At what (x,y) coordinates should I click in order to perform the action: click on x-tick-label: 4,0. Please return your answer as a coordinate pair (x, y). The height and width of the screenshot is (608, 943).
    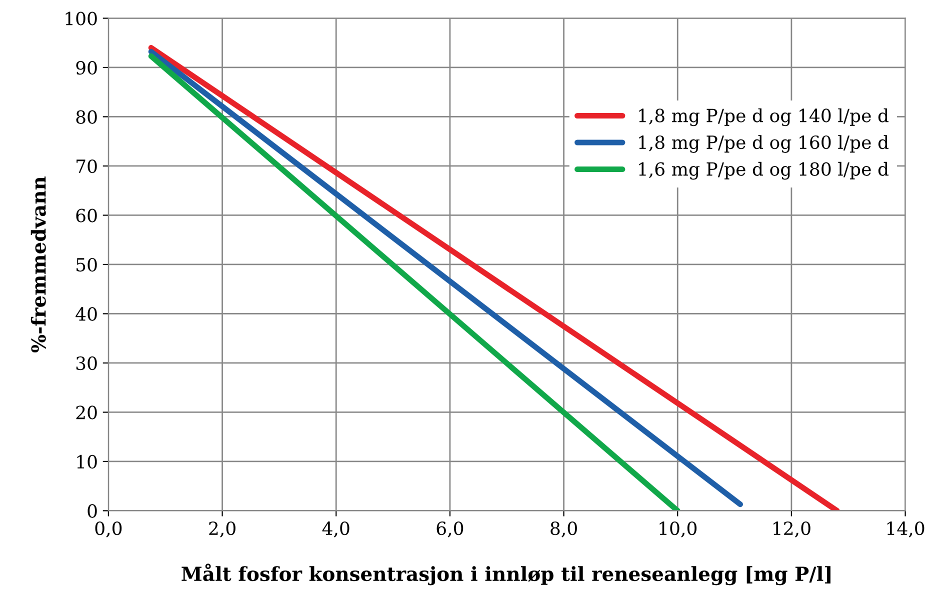
    Looking at the image, I should click on (336, 529).